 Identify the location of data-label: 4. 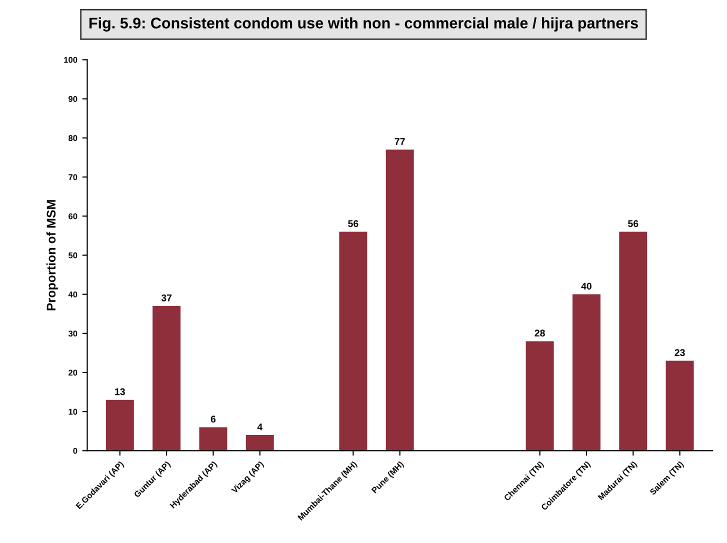
(260, 427).